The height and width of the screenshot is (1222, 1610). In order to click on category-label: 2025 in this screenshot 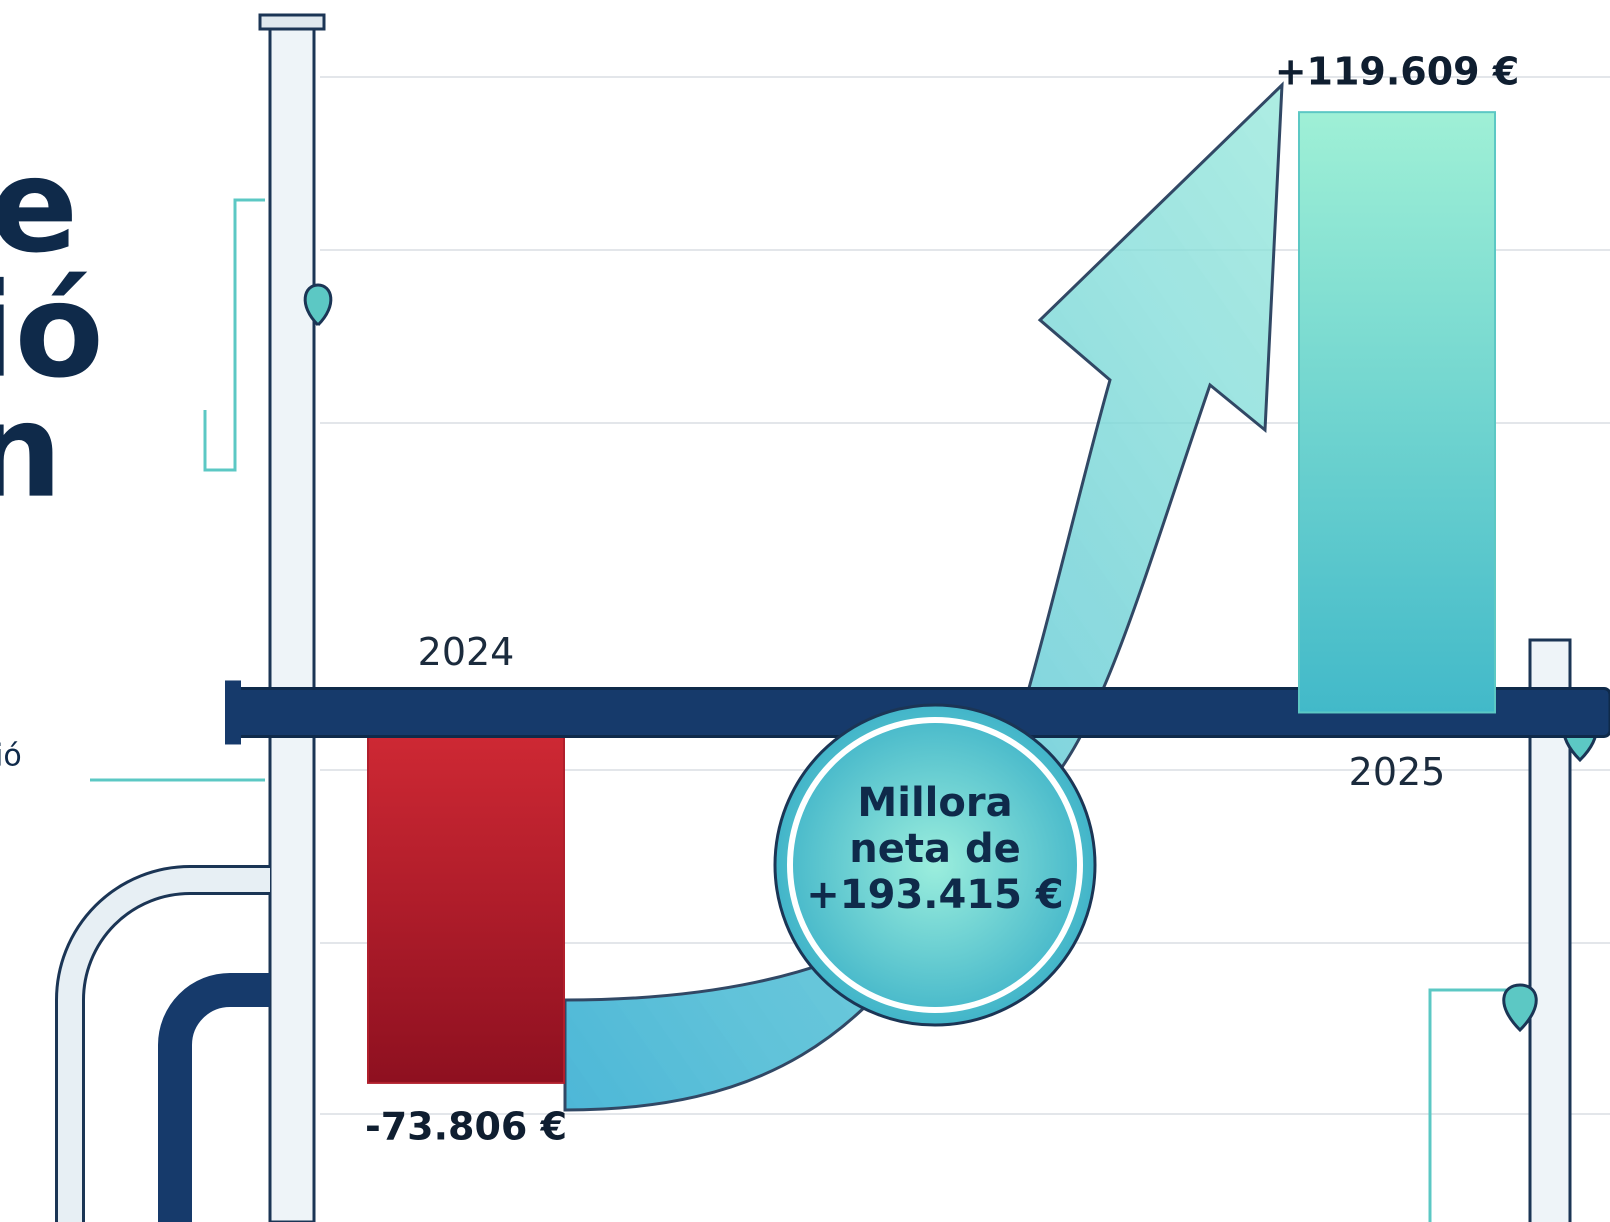, I will do `click(1397, 772)`.